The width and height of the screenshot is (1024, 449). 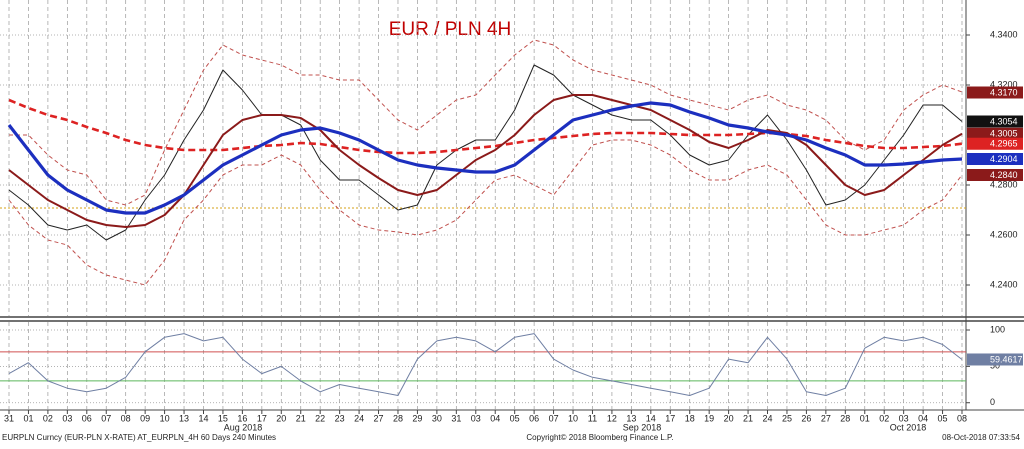 I want to click on month-label: Oct 2018, so click(x=908, y=427).